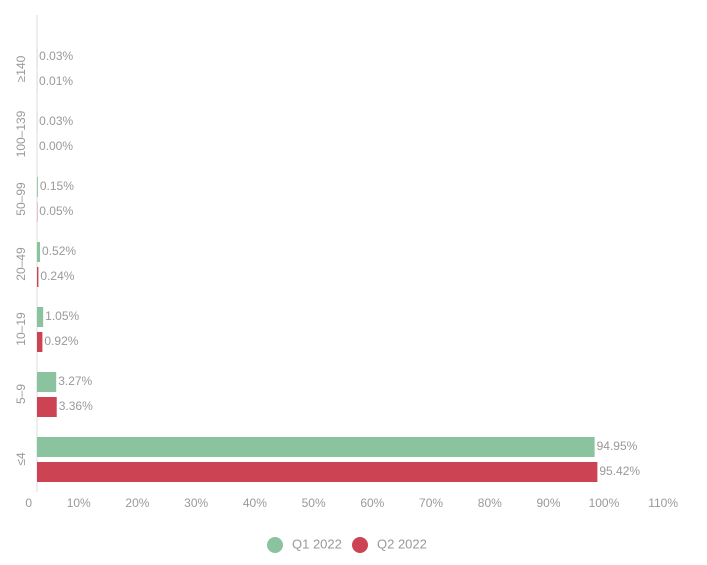 This screenshot has height=565, width=707. I want to click on value-label: 0.52%, so click(59, 251).